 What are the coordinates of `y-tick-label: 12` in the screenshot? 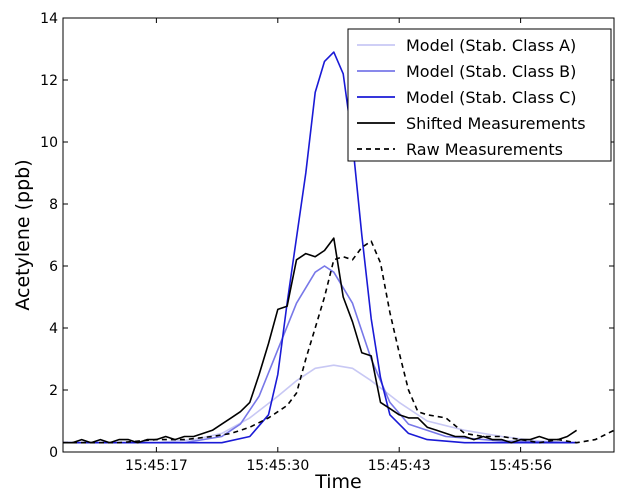 It's located at (49, 81).